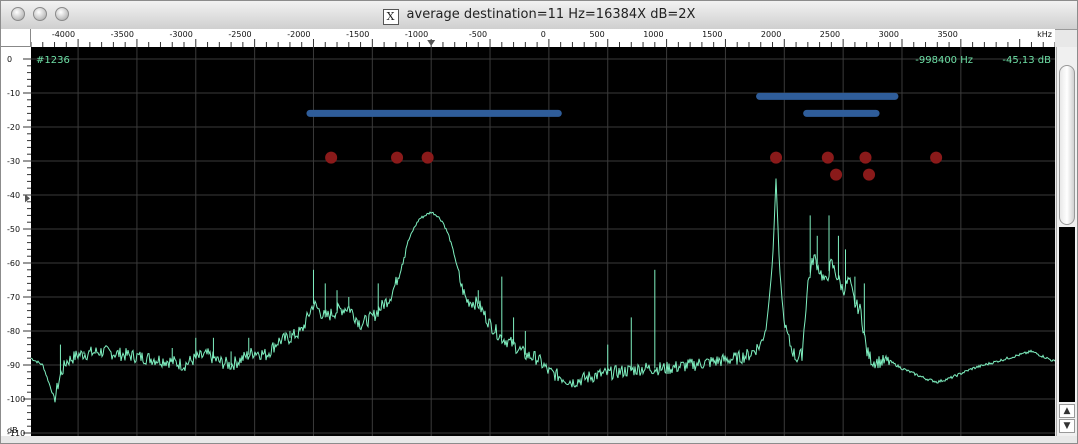  What do you see at coordinates (13, 161) in the screenshot?
I see `y-tick-label: -30` at bounding box center [13, 161].